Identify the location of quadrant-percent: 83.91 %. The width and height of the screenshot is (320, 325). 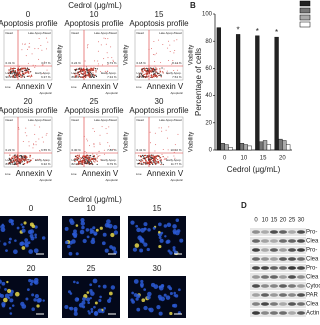
(11, 164).